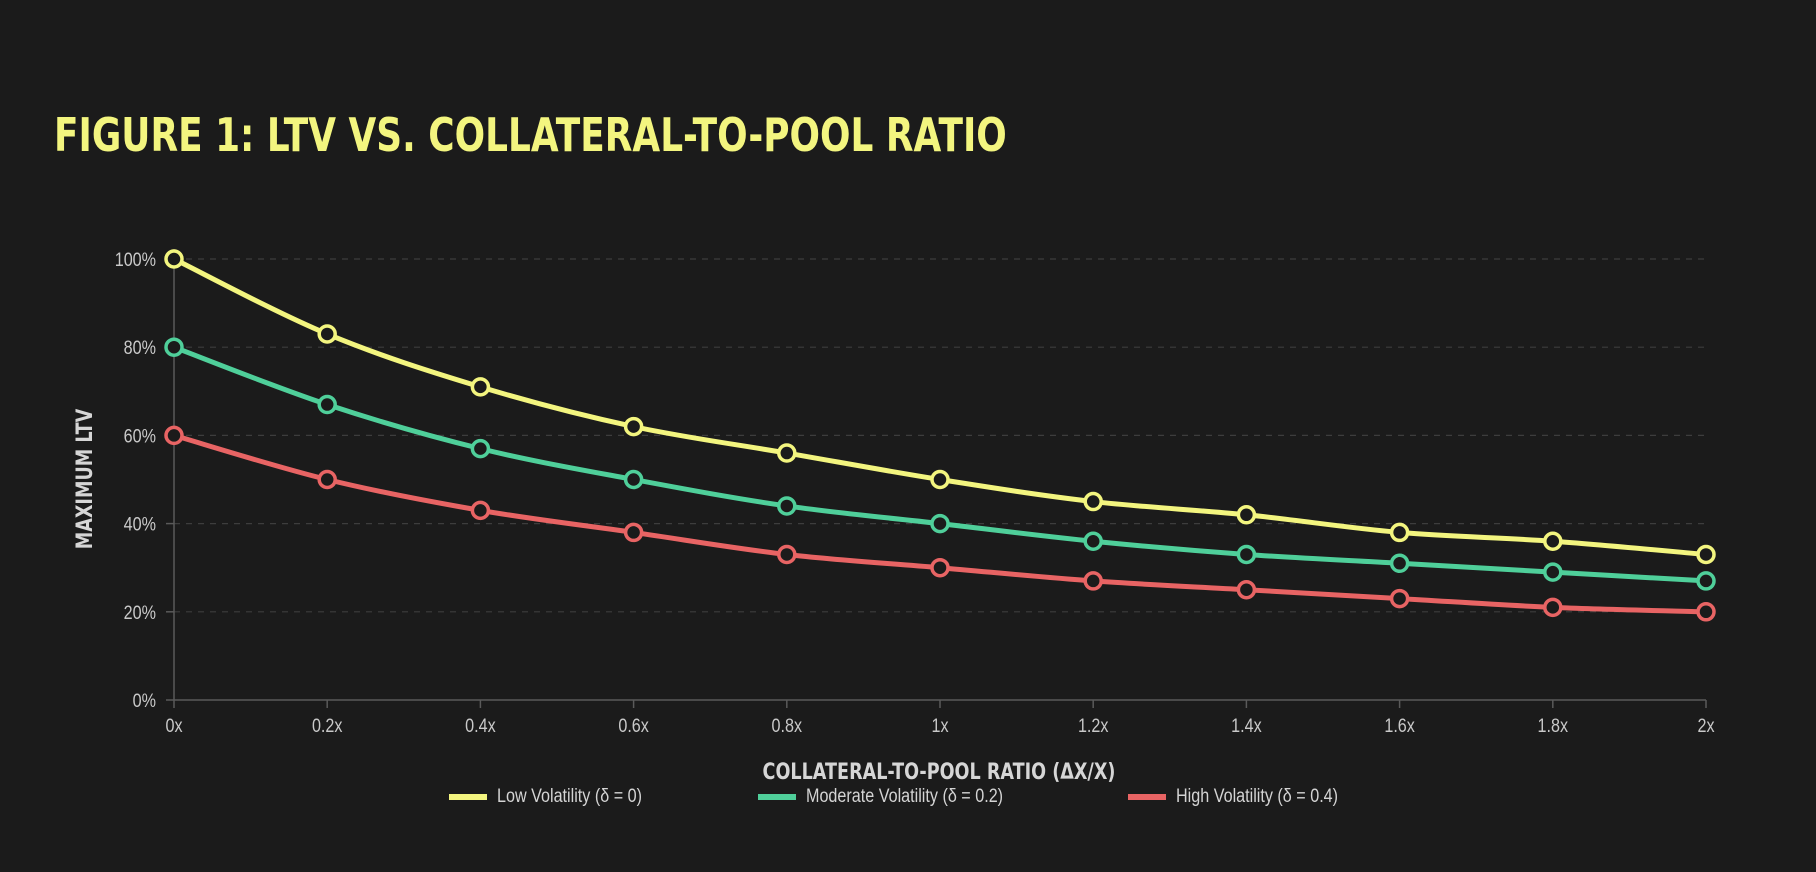 Image resolution: width=1816 pixels, height=872 pixels. What do you see at coordinates (140, 348) in the screenshot?
I see `y-tick-label: 80%` at bounding box center [140, 348].